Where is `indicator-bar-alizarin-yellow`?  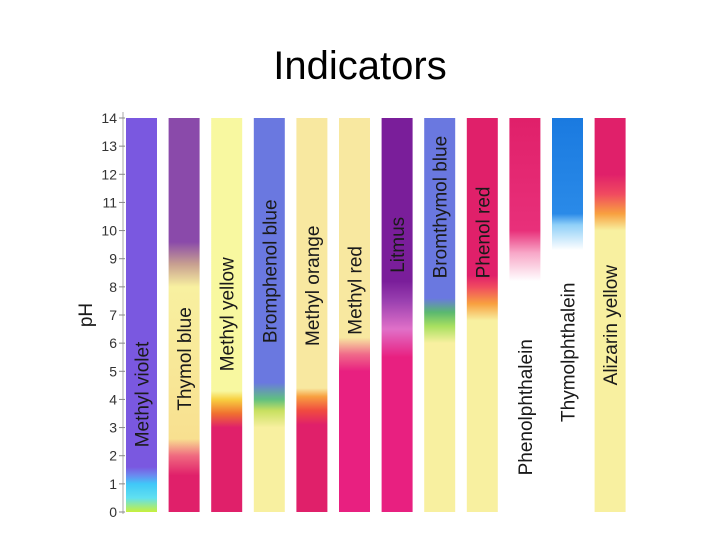 indicator-bar-alizarin-yellow is located at coordinates (610, 315).